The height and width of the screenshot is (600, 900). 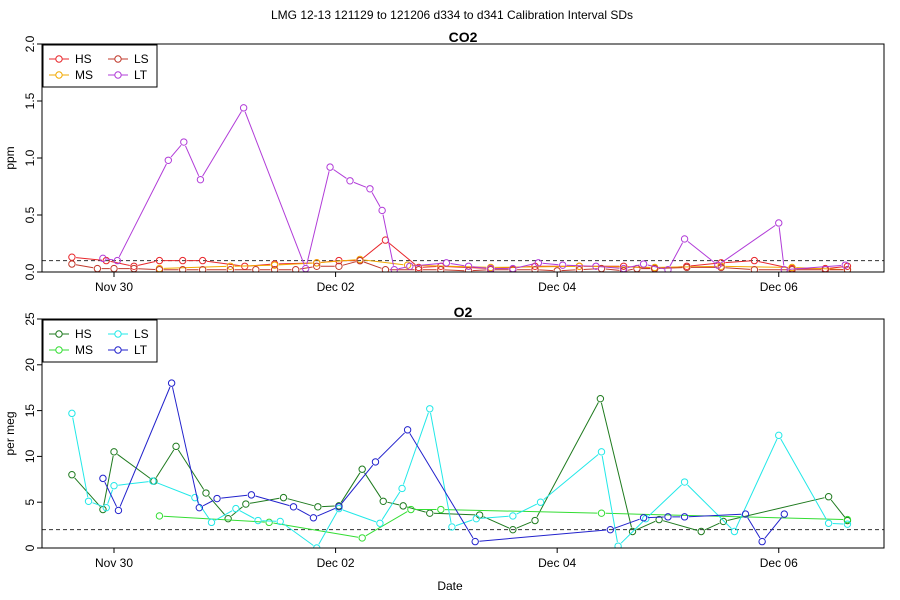 I want to click on co2-legend-label: HS, so click(x=83, y=59).